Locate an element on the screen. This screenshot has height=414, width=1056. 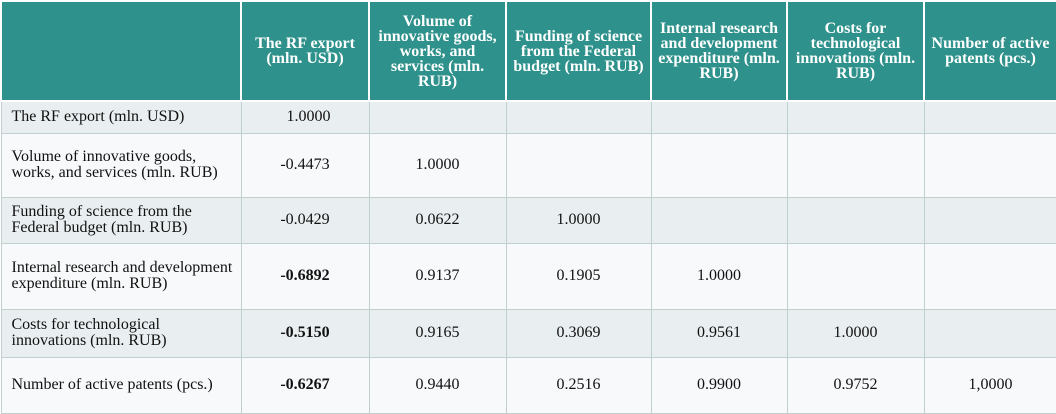
header-cell-active-patents: Number of active patents (pcs.) is located at coordinates (989, 51).